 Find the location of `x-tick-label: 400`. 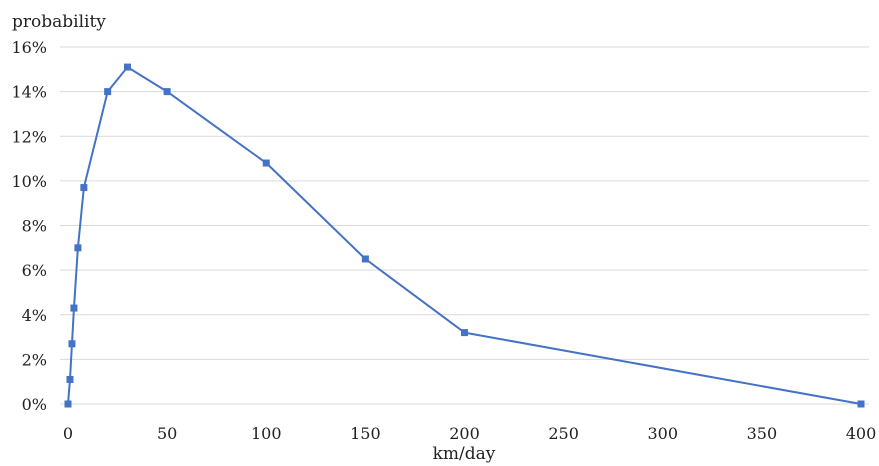

x-tick-label: 400 is located at coordinates (861, 433).